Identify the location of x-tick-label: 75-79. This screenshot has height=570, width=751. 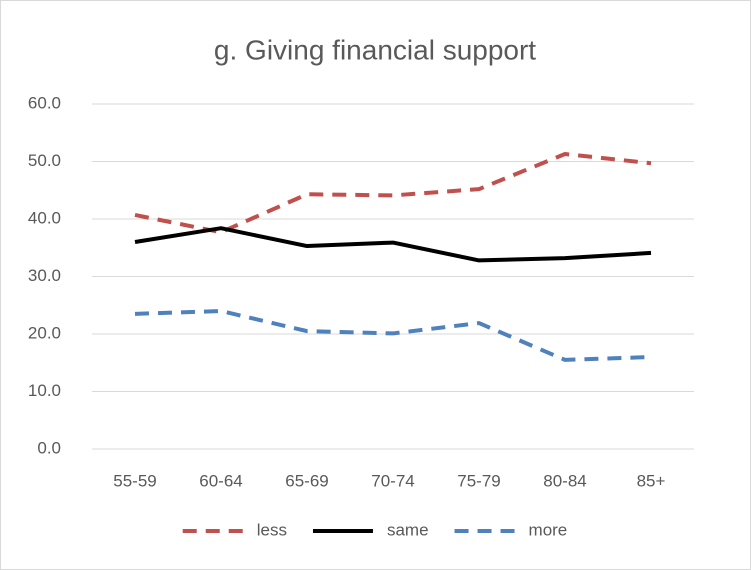
(478, 480).